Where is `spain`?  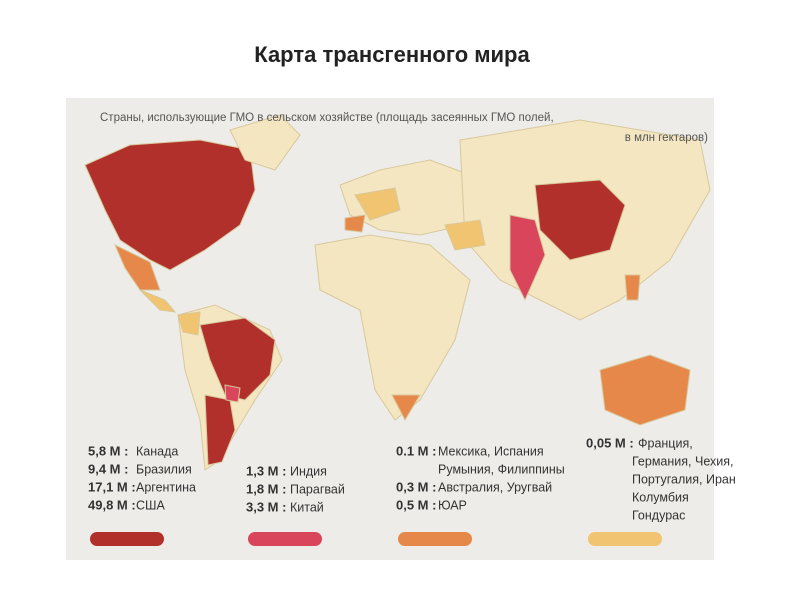
spain is located at coordinates (355, 223).